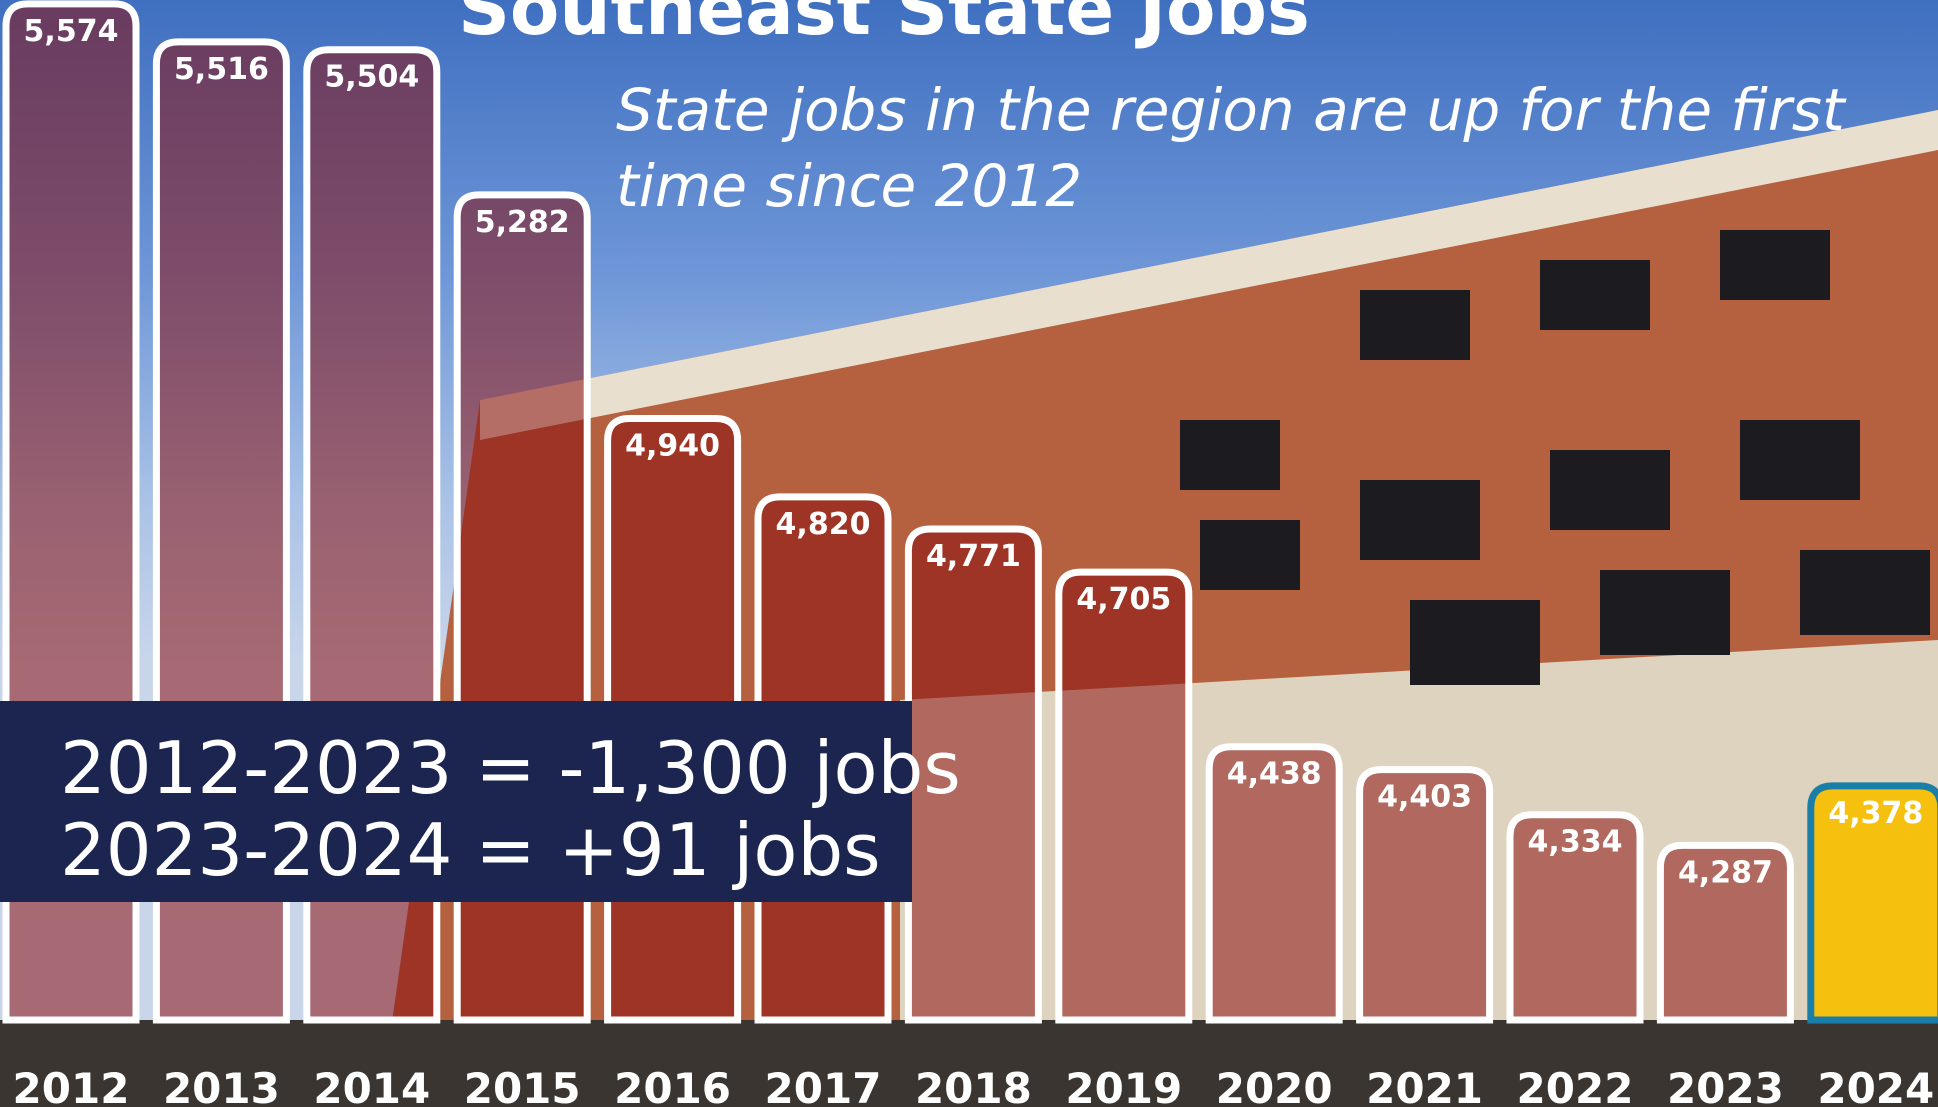 This screenshot has height=1107, width=1938. I want to click on value-label: 4,820, so click(823, 524).